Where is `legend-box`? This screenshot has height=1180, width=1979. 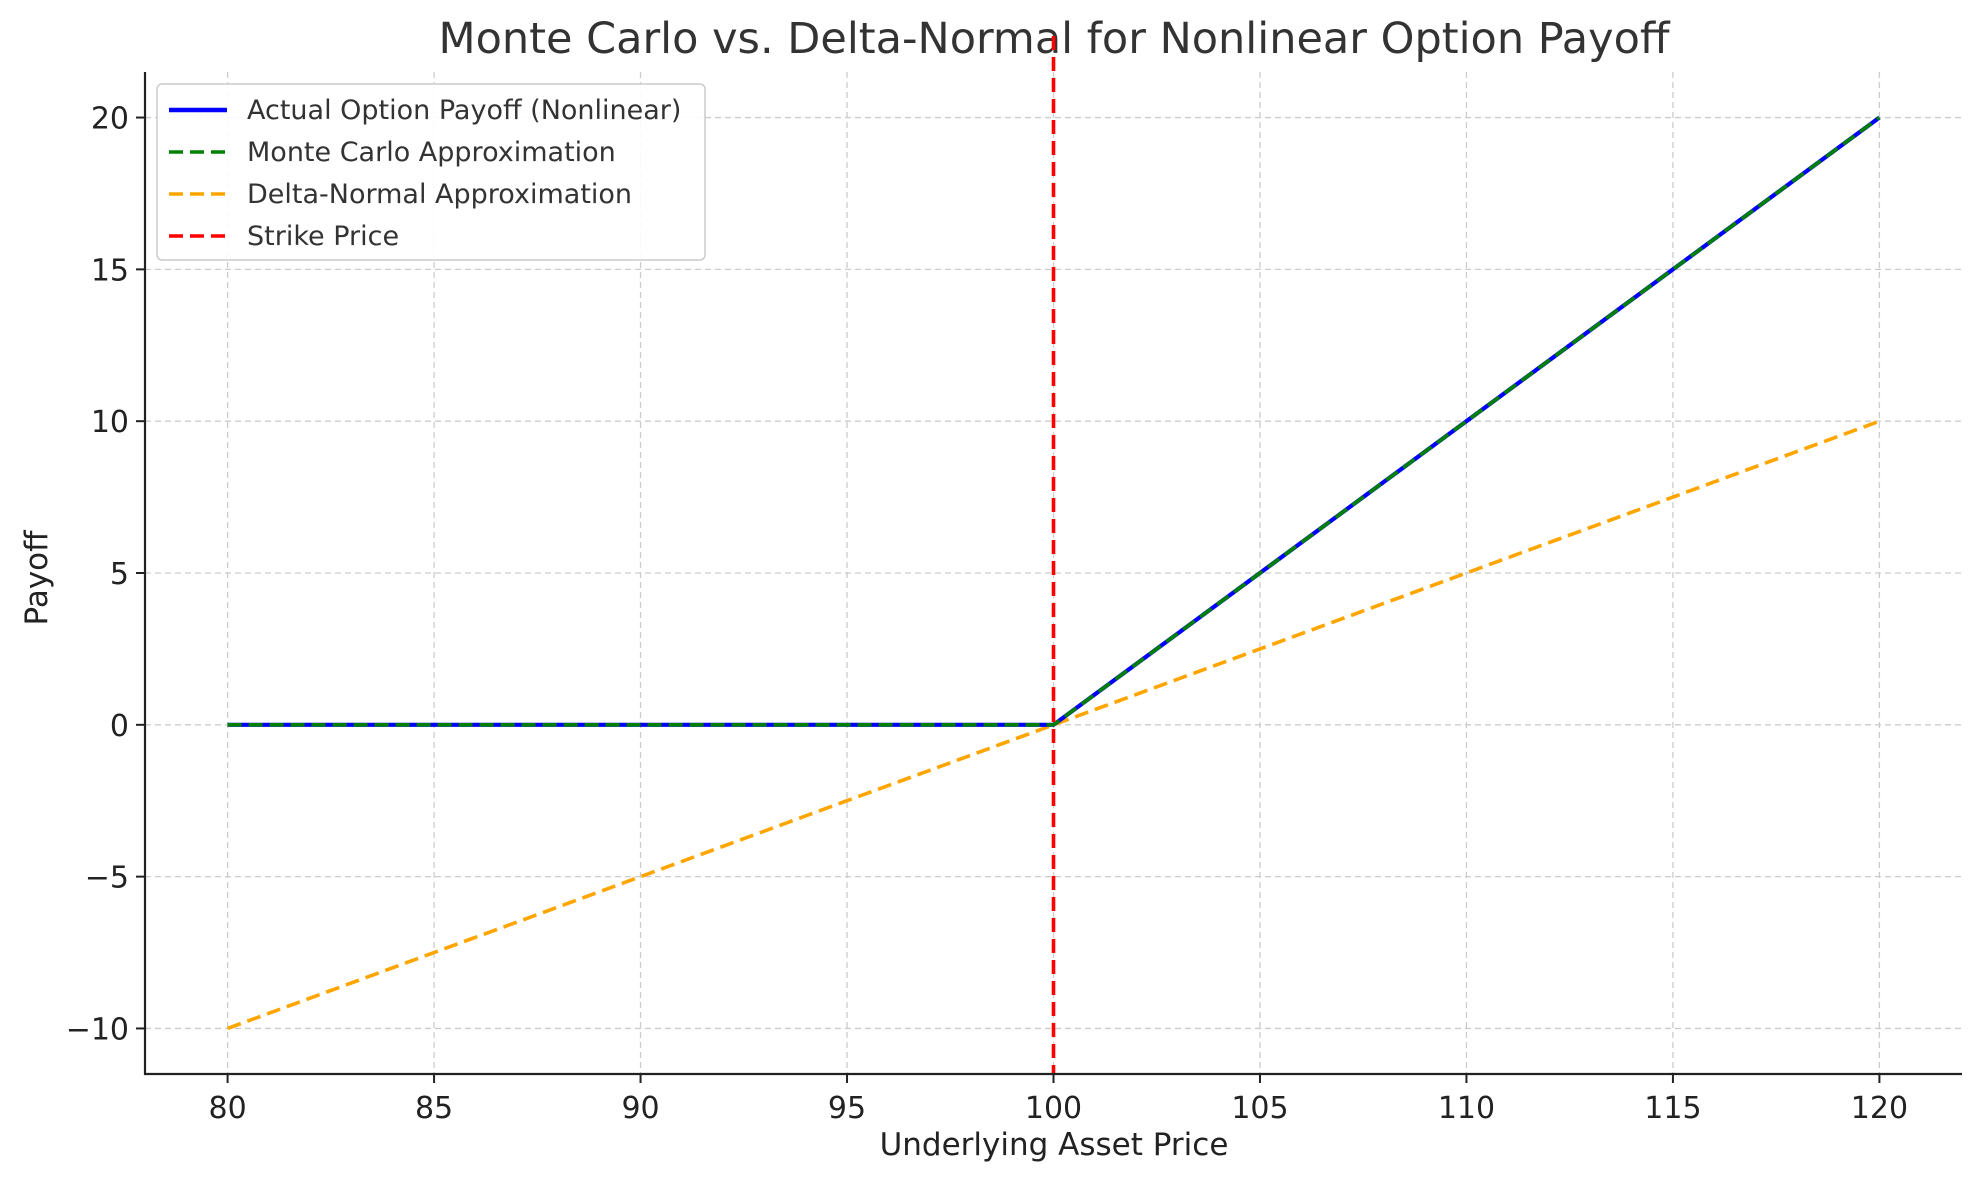 legend-box is located at coordinates (431, 172).